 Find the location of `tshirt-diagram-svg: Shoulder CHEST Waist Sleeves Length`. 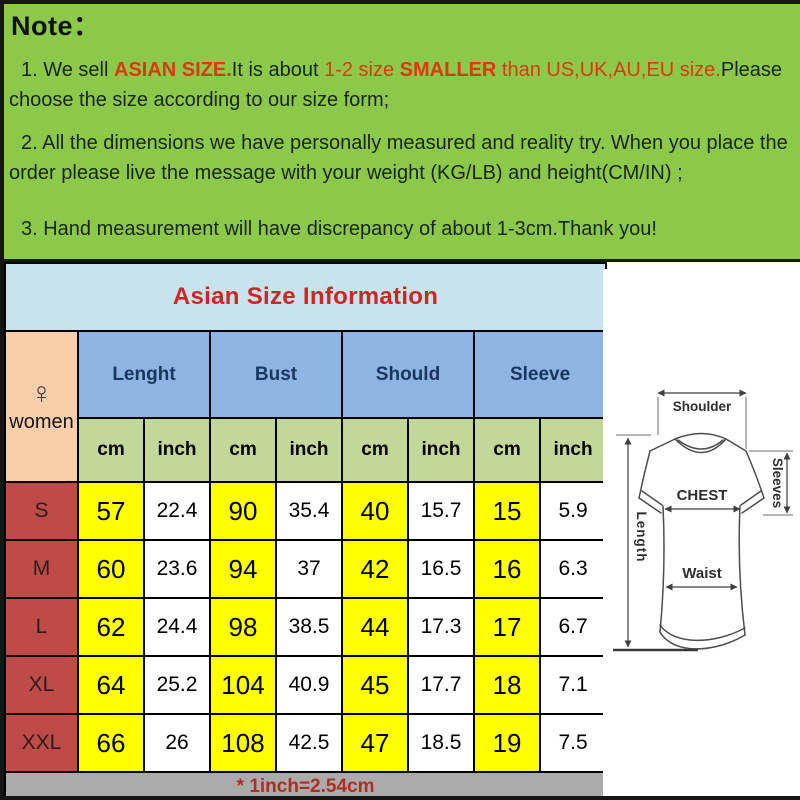

tshirt-diagram-svg: Shoulder CHEST Waist Sleeves Length is located at coordinates (703, 520).